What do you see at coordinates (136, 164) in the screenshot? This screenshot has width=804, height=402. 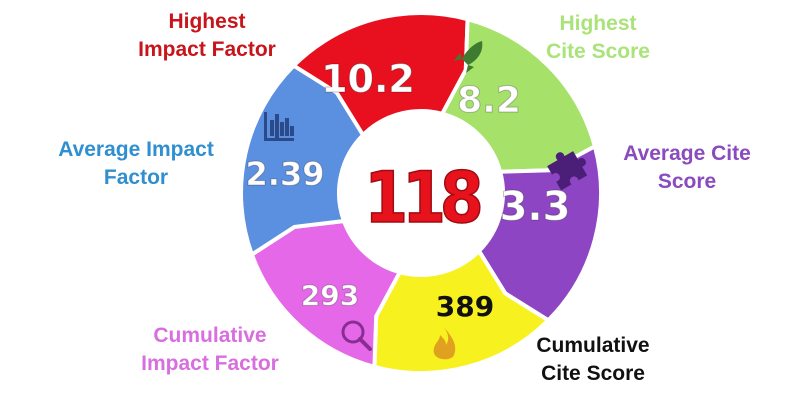 I see `average-impact-factor-label: Average Impact Factor` at bounding box center [136, 164].